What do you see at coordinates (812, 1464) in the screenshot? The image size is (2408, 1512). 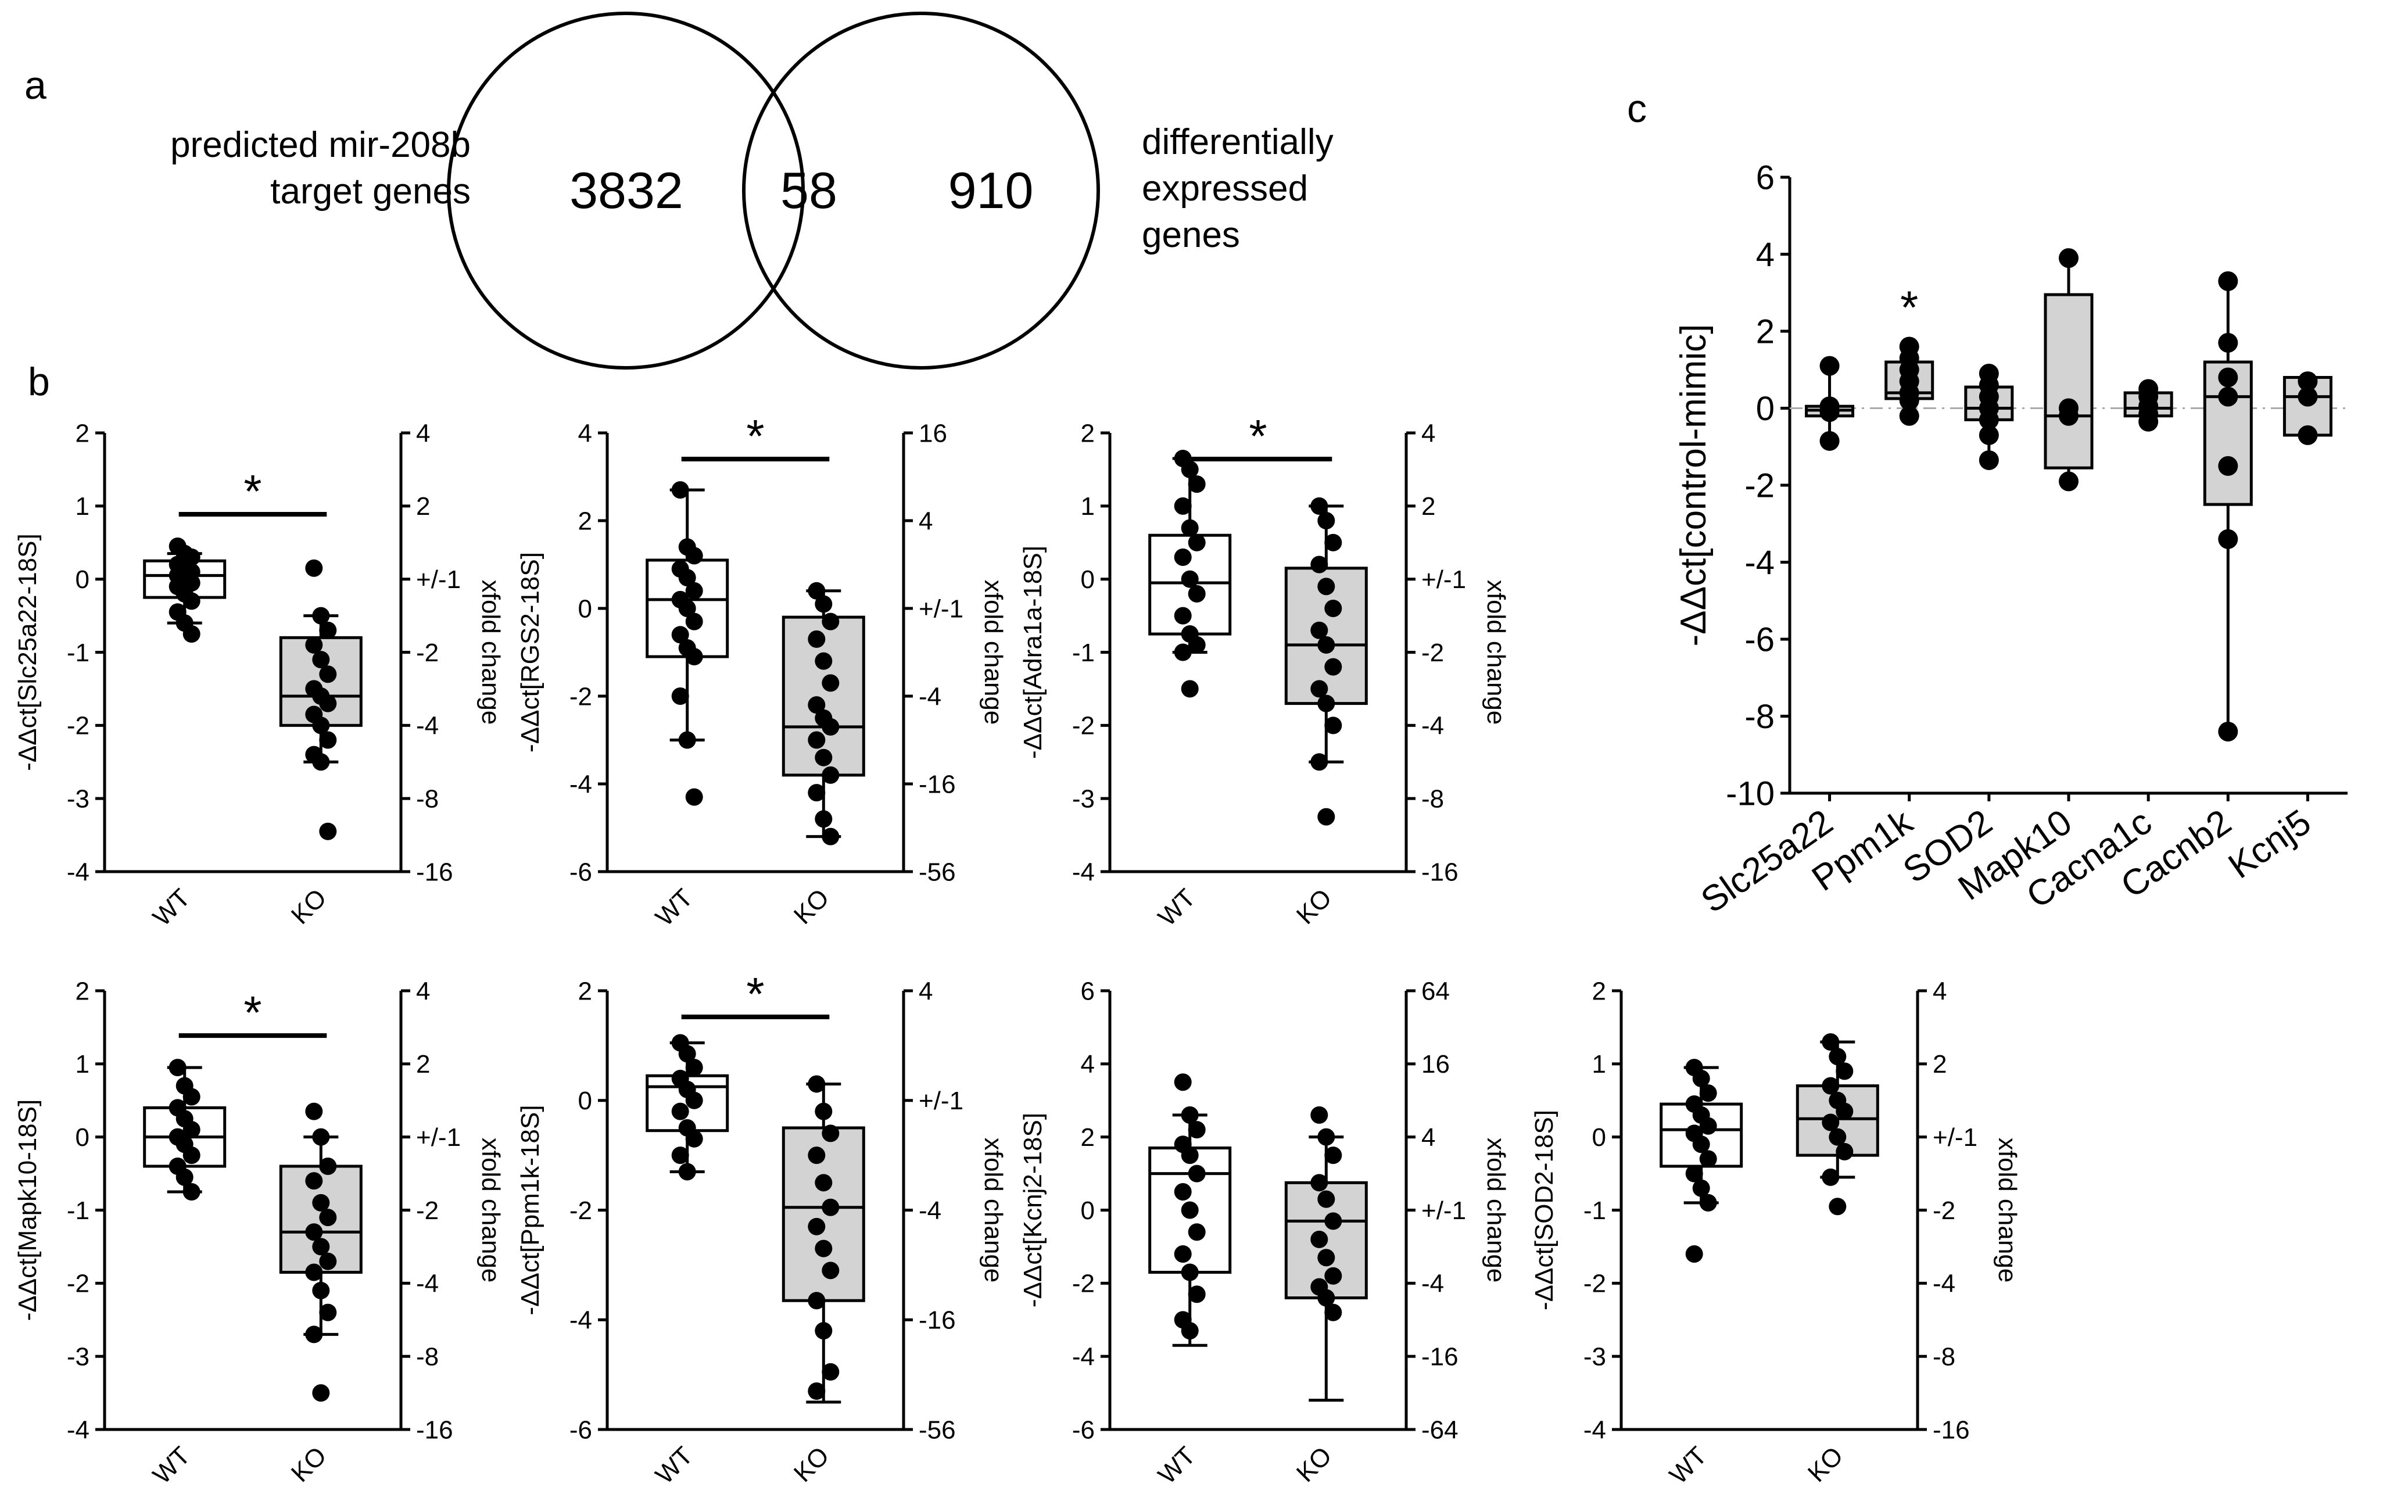 I see `ppm1k-category-label: KO` at bounding box center [812, 1464].